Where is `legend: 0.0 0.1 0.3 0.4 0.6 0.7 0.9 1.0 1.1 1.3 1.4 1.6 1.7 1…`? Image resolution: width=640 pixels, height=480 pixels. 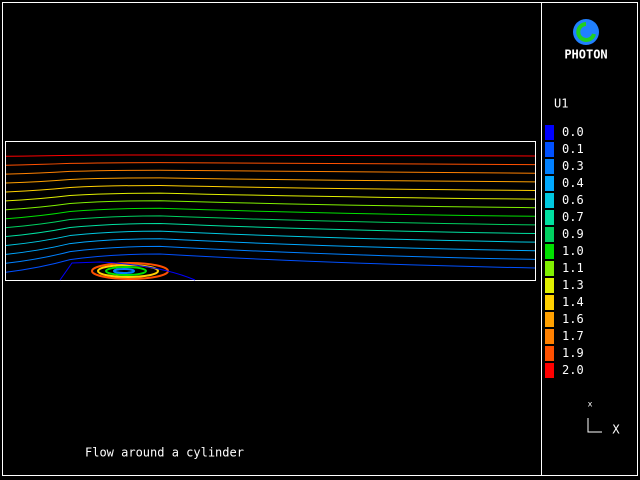
legend: 0.0 0.1 0.3 0.4 0.6 0.7 0.9 1.0 1.1 1.3 1.4 1.6 1.7 1… is located at coordinates (564, 251).